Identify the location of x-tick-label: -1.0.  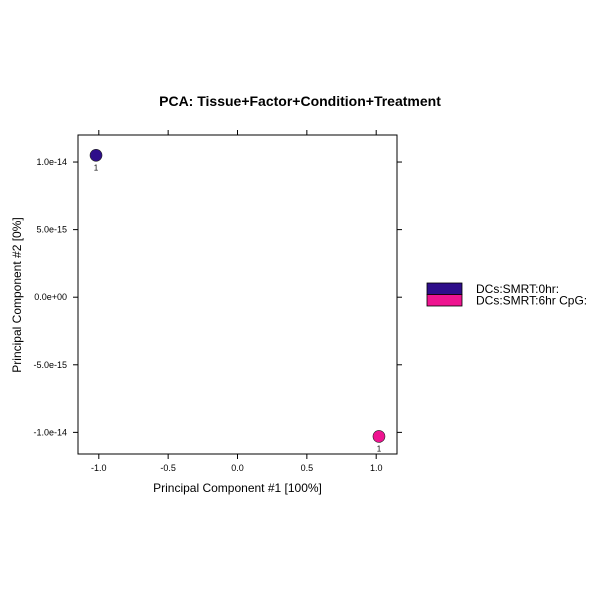
(99, 468).